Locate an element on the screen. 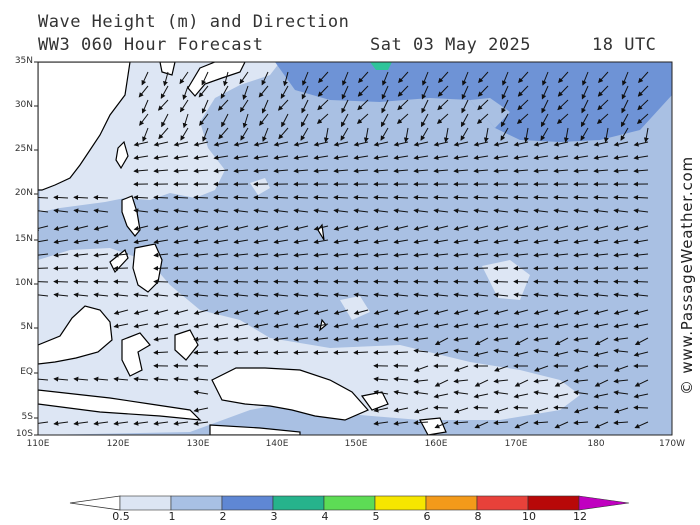 This screenshot has width=700, height=525. lon-label: 120E is located at coordinates (118, 444).